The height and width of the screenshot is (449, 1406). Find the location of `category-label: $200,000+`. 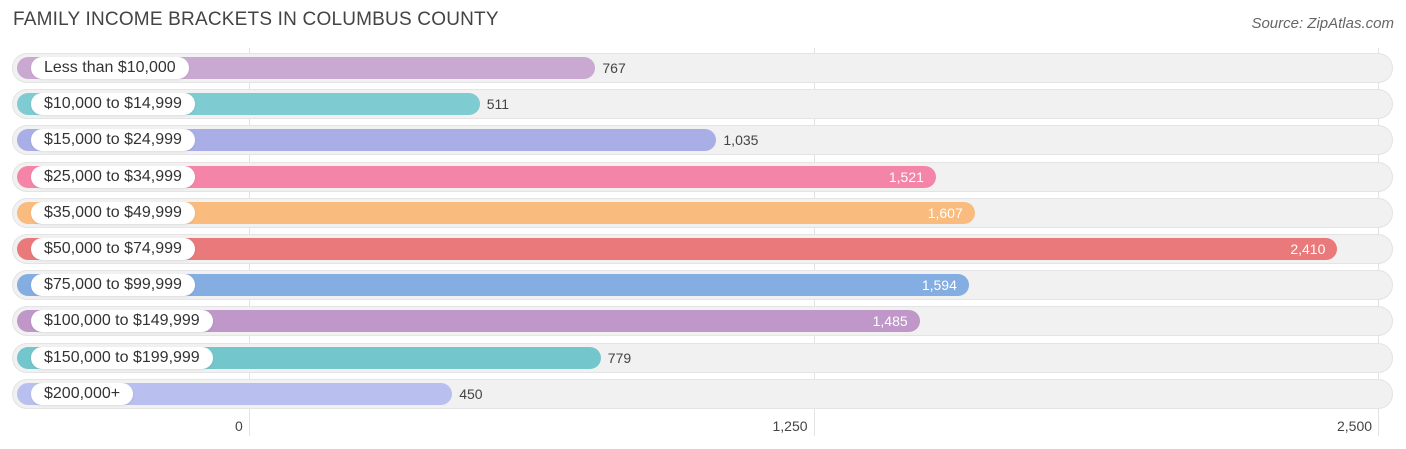

category-label: $200,000+ is located at coordinates (82, 393).